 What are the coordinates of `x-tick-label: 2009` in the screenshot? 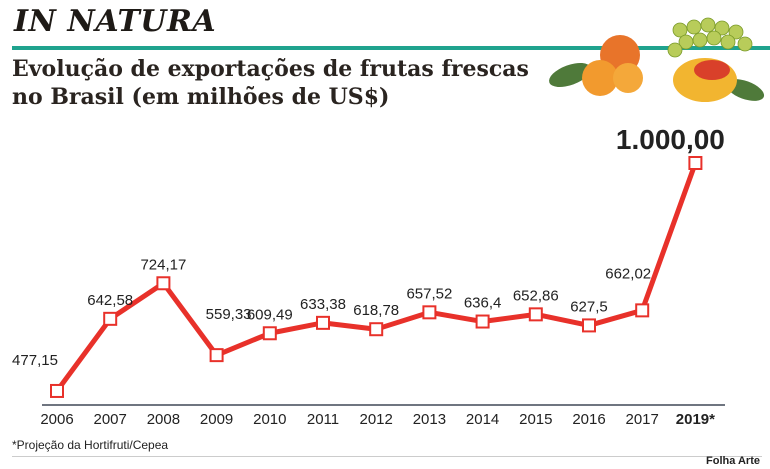 It's located at (216, 419).